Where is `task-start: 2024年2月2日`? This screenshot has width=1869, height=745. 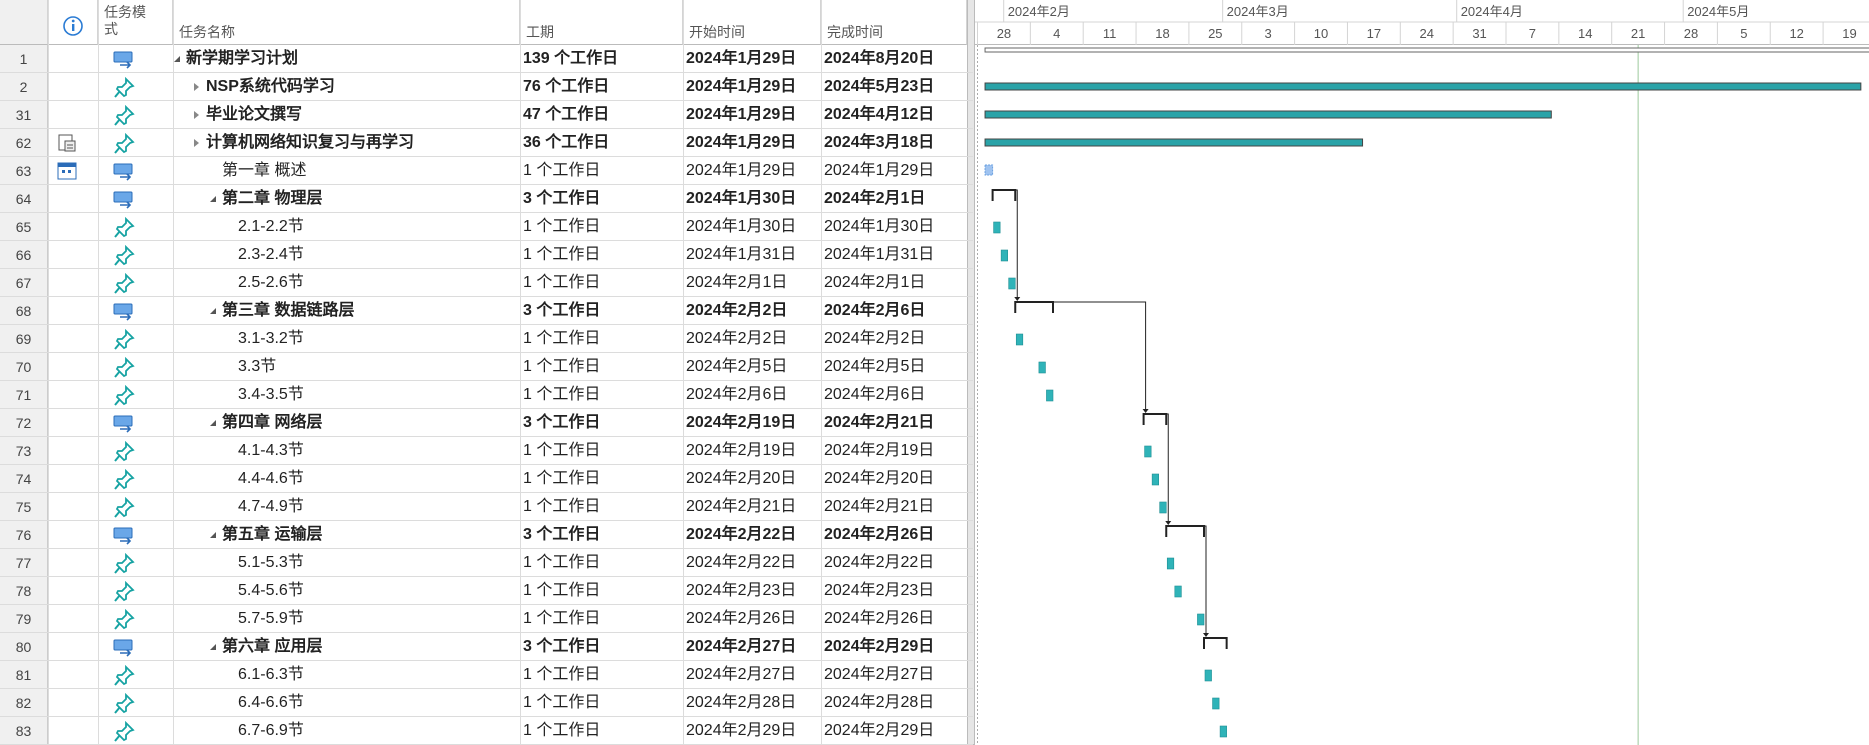 task-start: 2024年2月2日 is located at coordinates (737, 338).